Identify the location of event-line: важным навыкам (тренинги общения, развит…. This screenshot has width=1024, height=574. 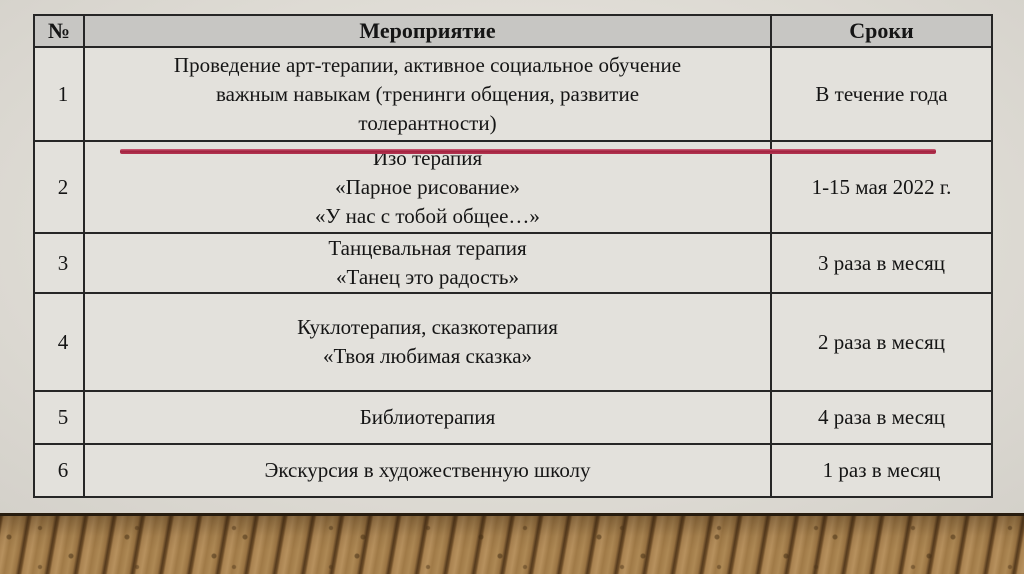
(427, 93).